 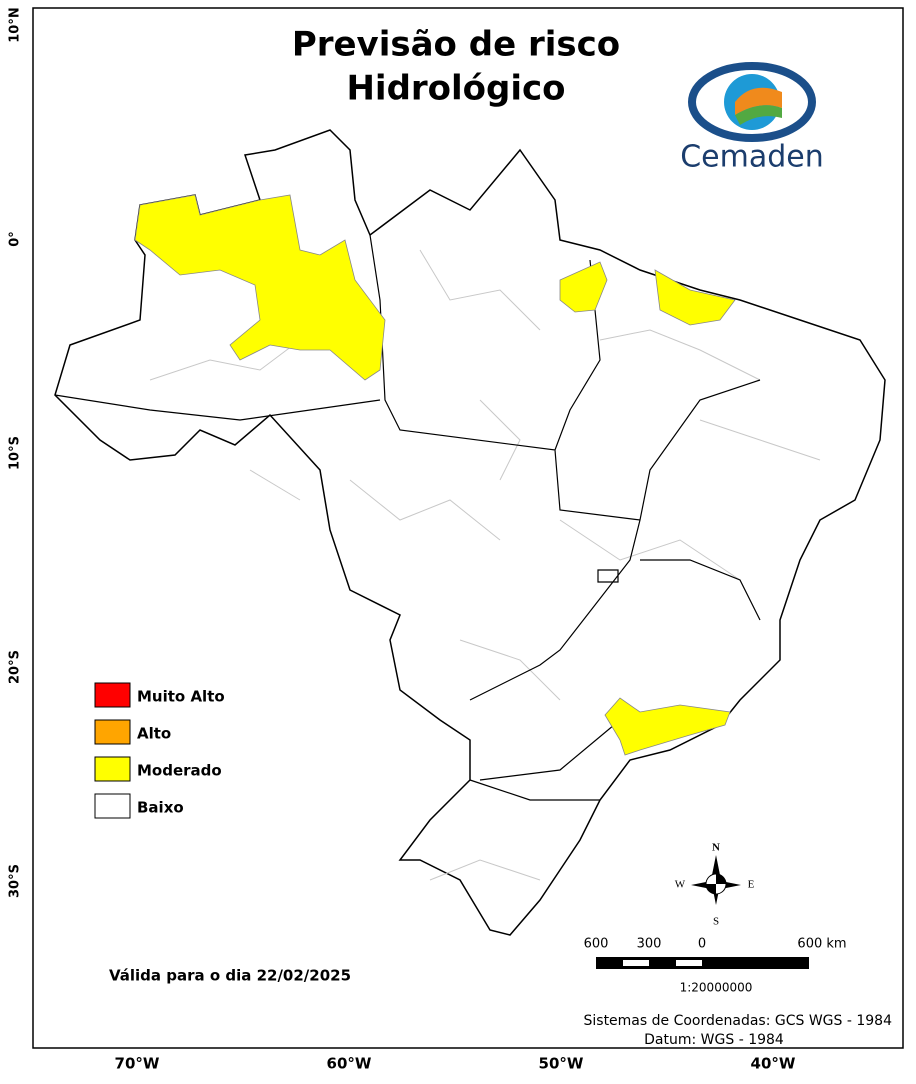 What do you see at coordinates (752, 157) in the screenshot?
I see `logo-text: Cemaden` at bounding box center [752, 157].